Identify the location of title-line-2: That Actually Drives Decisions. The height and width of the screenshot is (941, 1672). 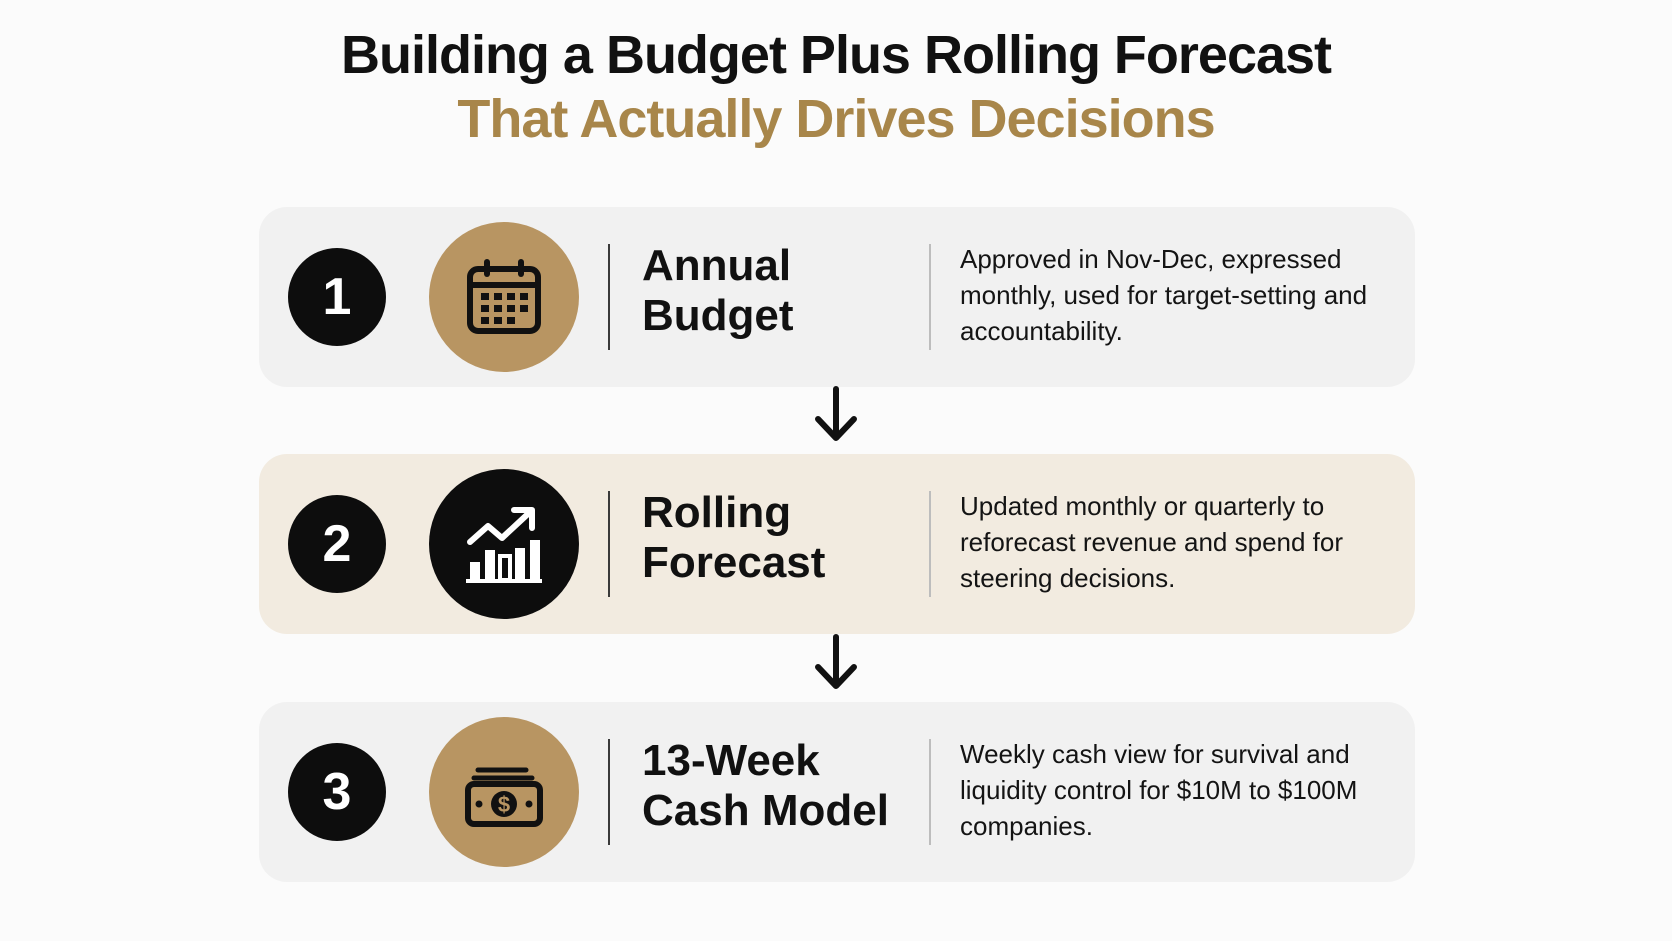
(836, 119).